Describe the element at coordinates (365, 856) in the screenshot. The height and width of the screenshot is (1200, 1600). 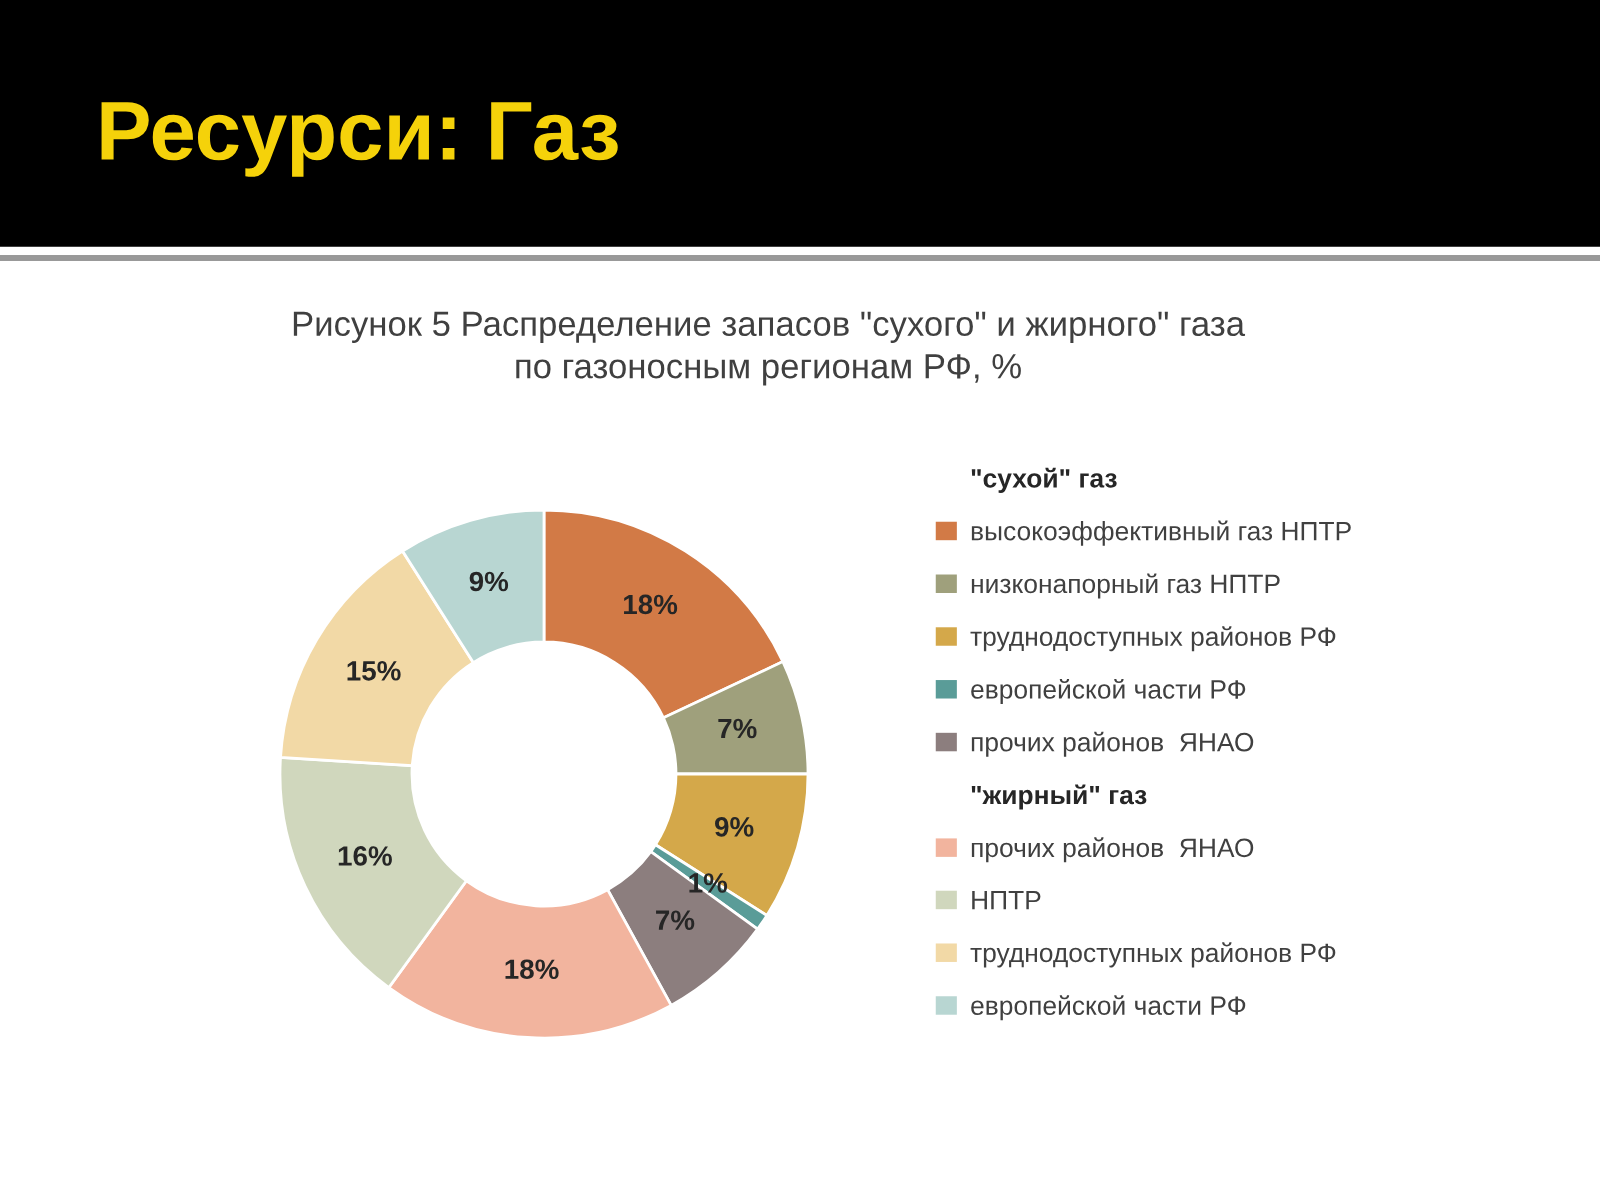
I see `data-label: 16%` at that location.